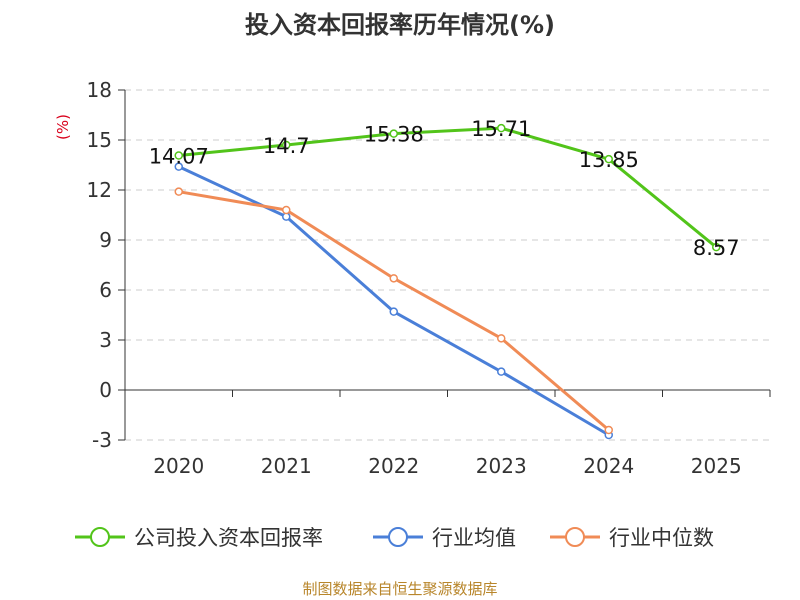 This screenshot has height=600, width=800. Describe the element at coordinates (99, 265) in the screenshot. I see `y-tick-labels: 18 15 12 9 6 3 0 -3` at that location.